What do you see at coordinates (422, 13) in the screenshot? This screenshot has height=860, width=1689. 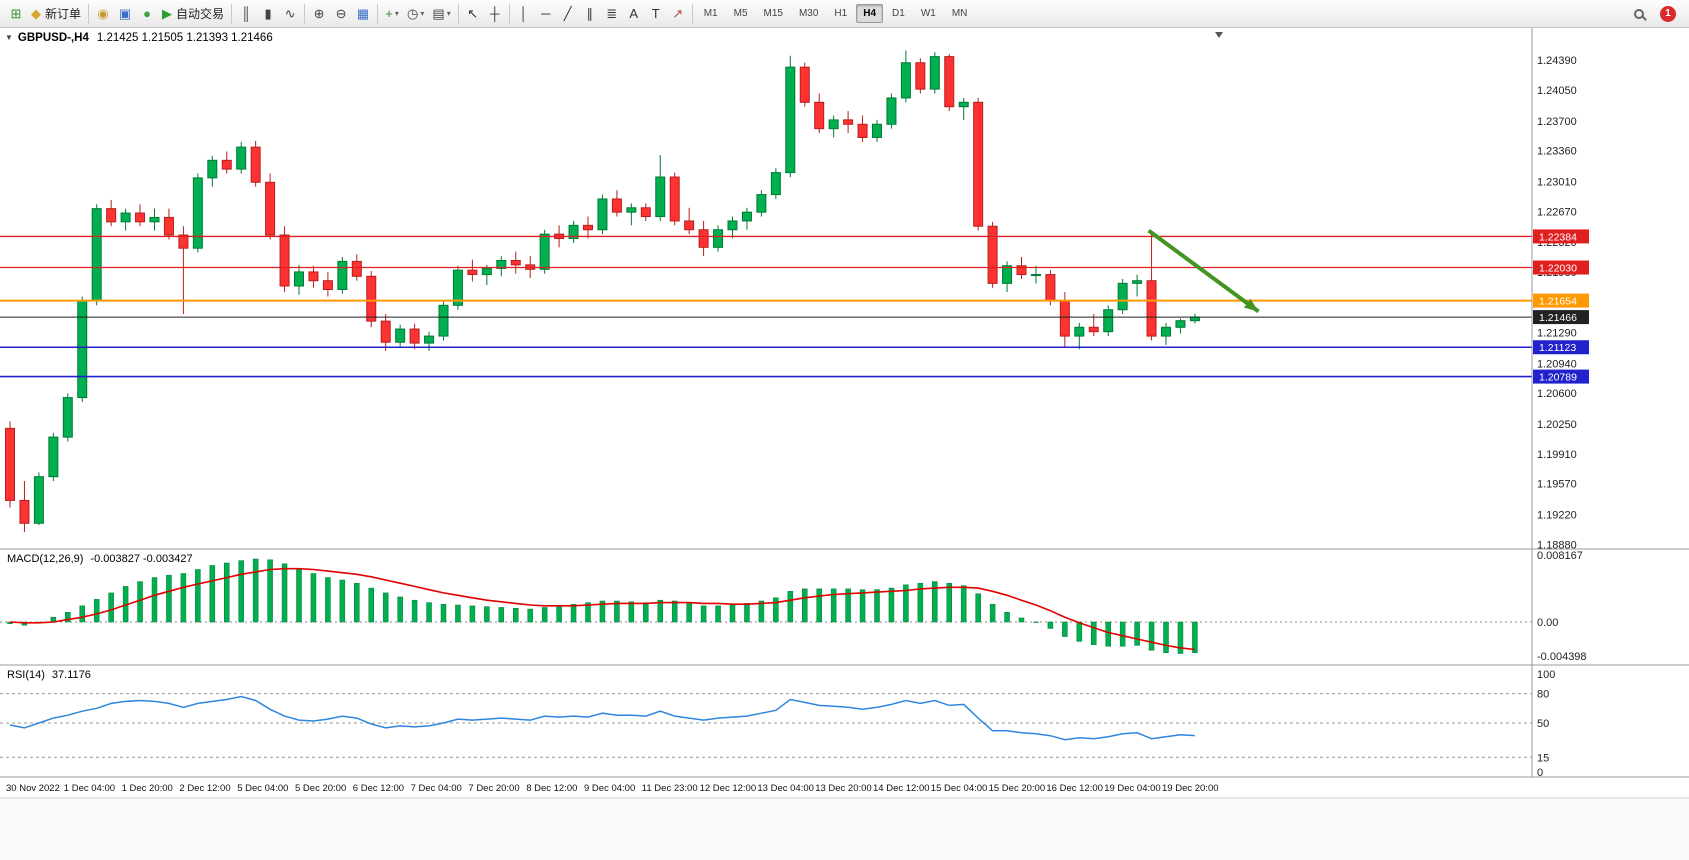 I see `periods-dropdown-arrow-icon: ▾` at bounding box center [422, 13].